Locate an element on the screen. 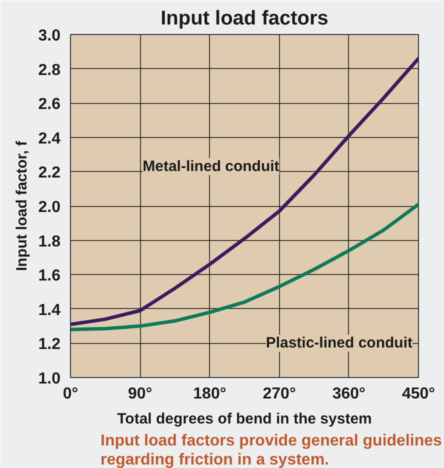  series-label: Metal-lined conduit is located at coordinates (211, 167).